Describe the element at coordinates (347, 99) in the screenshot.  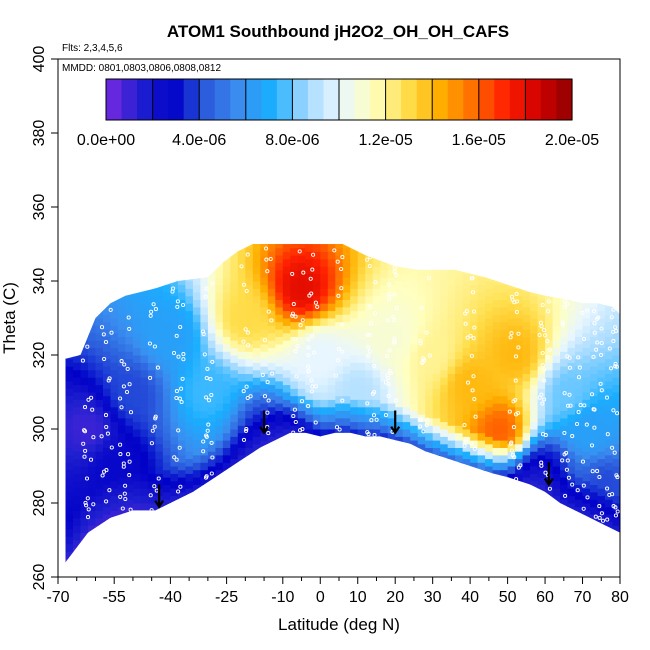
I see `colorbar-swatch` at that location.